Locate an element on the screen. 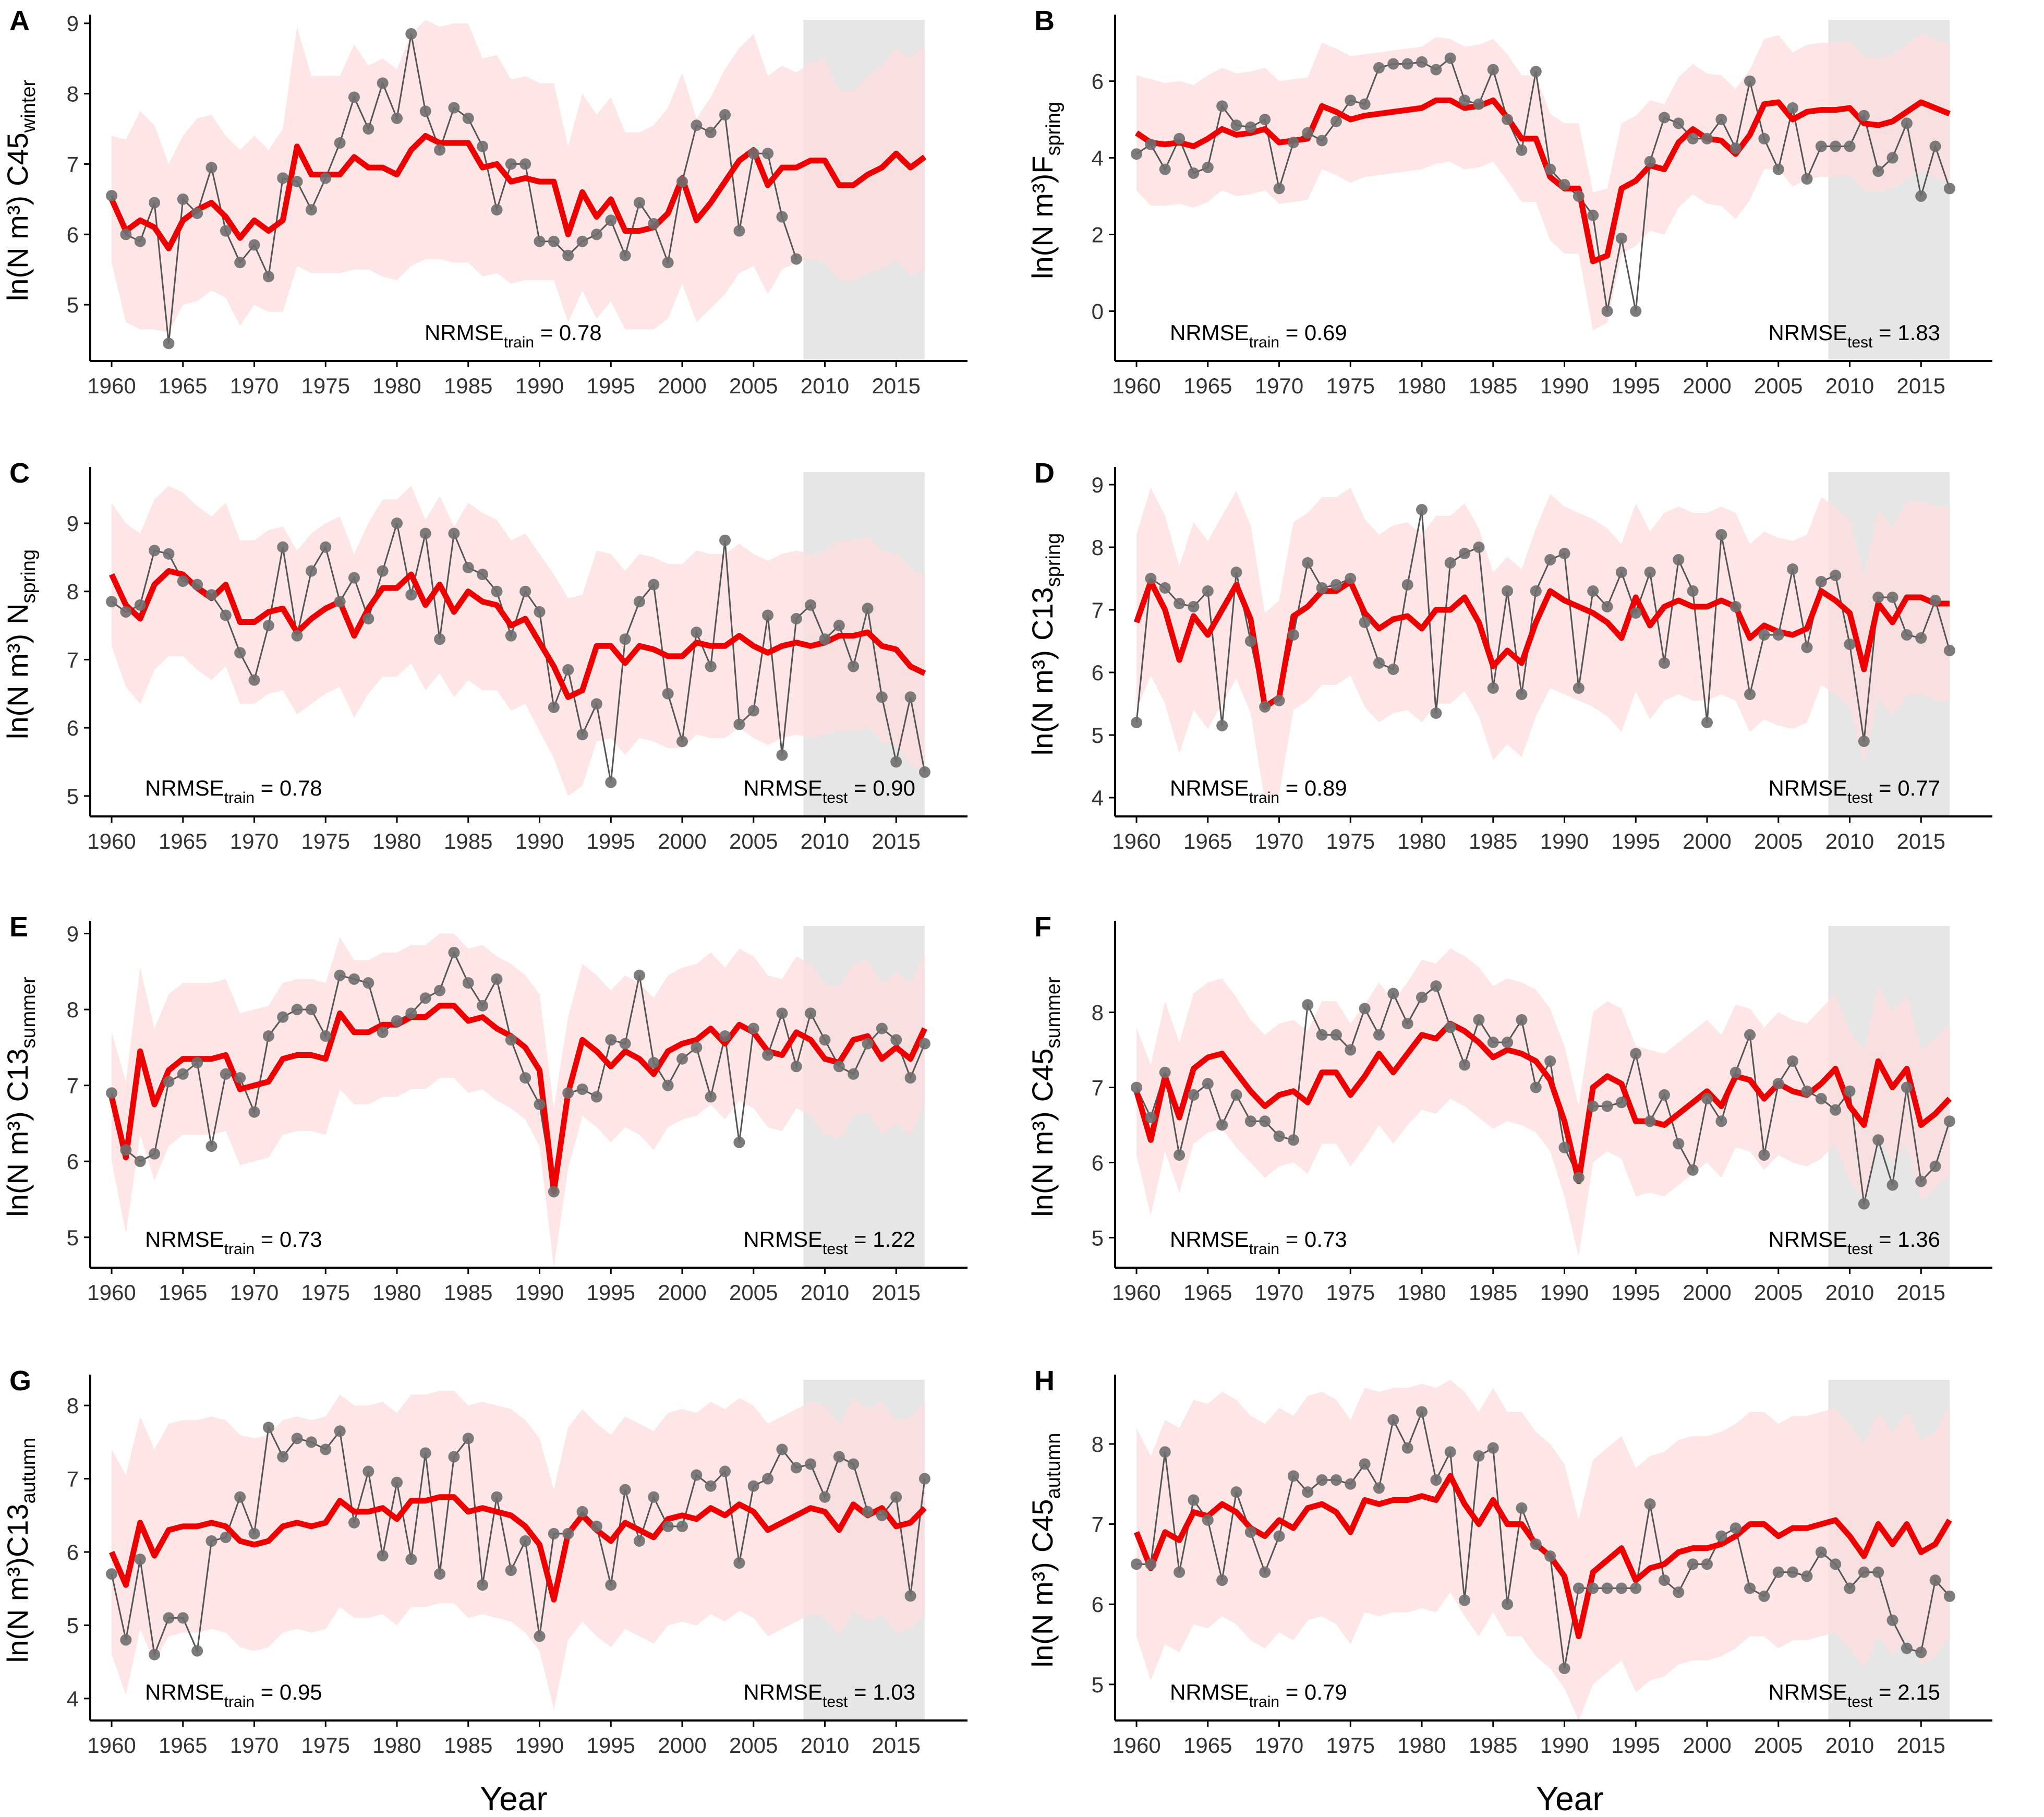 This screenshot has height=1817, width=2044. metric-value: 0.78 is located at coordinates (580, 333).